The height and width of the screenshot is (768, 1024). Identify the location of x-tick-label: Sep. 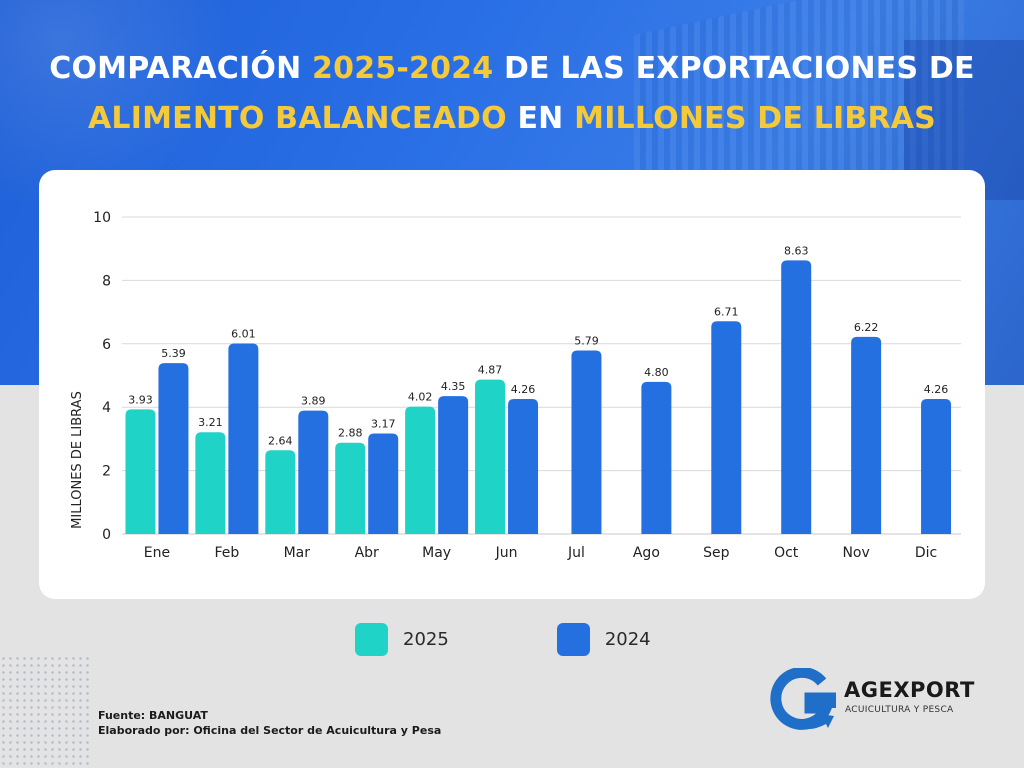
(716, 553).